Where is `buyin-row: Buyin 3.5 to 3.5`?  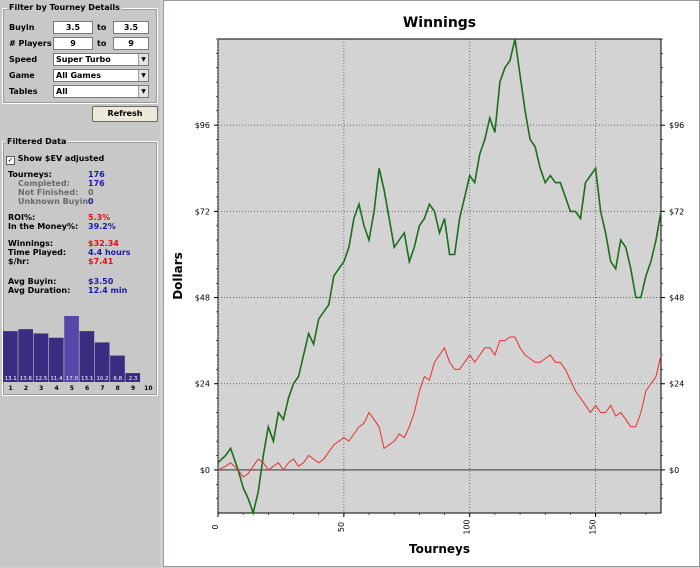 buyin-row: Buyin 3.5 to 3.5 is located at coordinates (84, 28).